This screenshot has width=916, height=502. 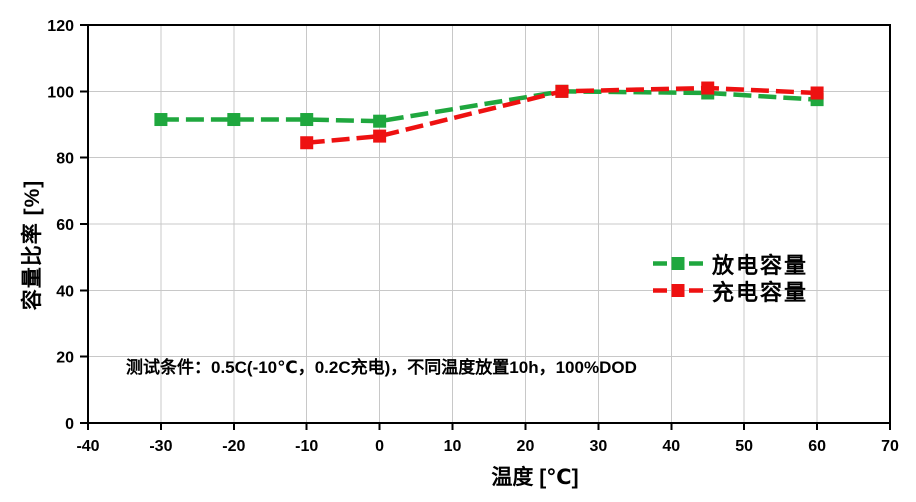 What do you see at coordinates (678, 263) in the screenshot?
I see `legend-swatch-discharge-icon` at bounding box center [678, 263].